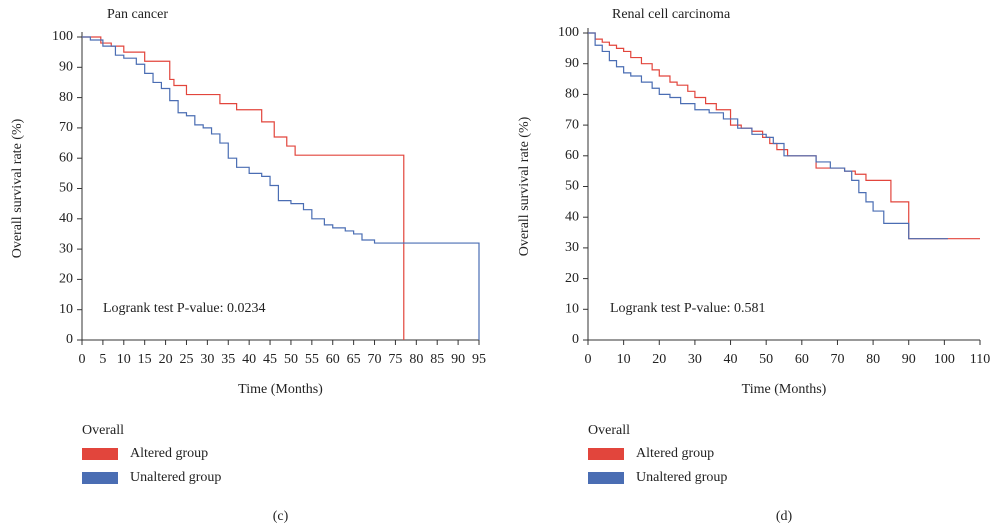  What do you see at coordinates (395, 359) in the screenshot?
I see `x-tick-label: 75` at bounding box center [395, 359].